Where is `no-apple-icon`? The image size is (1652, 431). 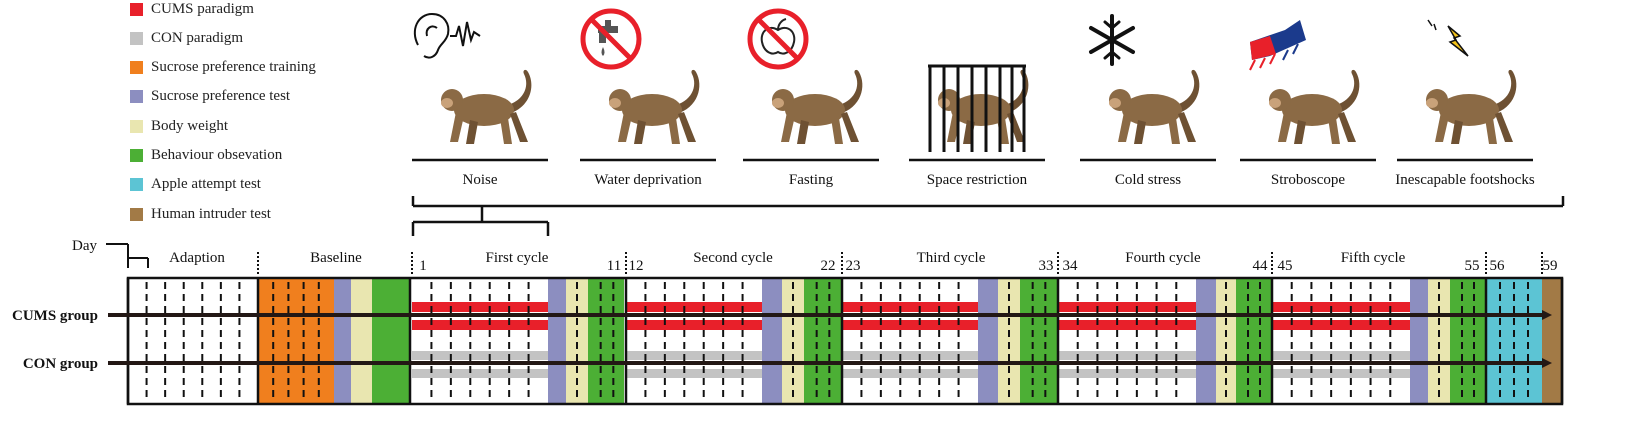
no-apple-icon is located at coordinates (778, 39).